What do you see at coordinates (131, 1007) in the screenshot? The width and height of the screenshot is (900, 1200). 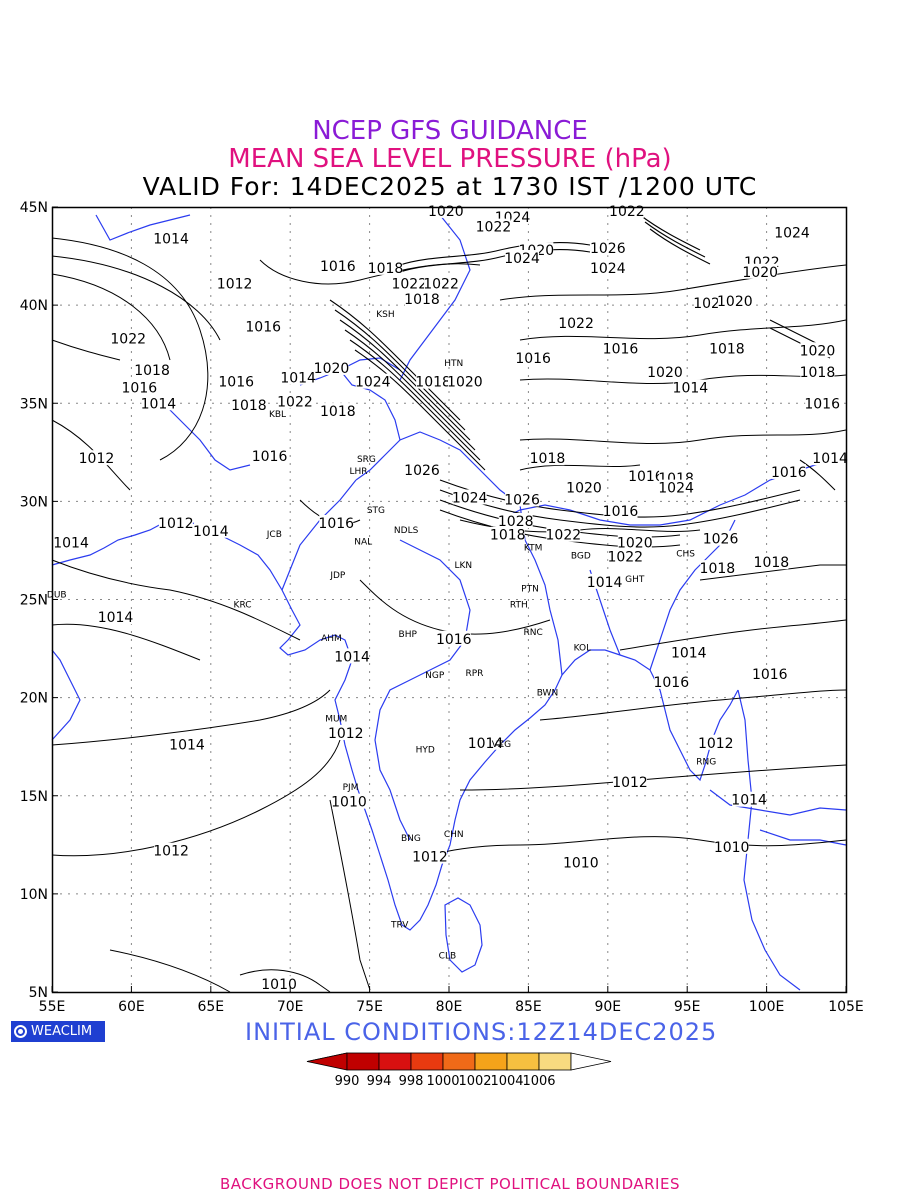 I see `x-tick-label: 60E` at bounding box center [131, 1007].